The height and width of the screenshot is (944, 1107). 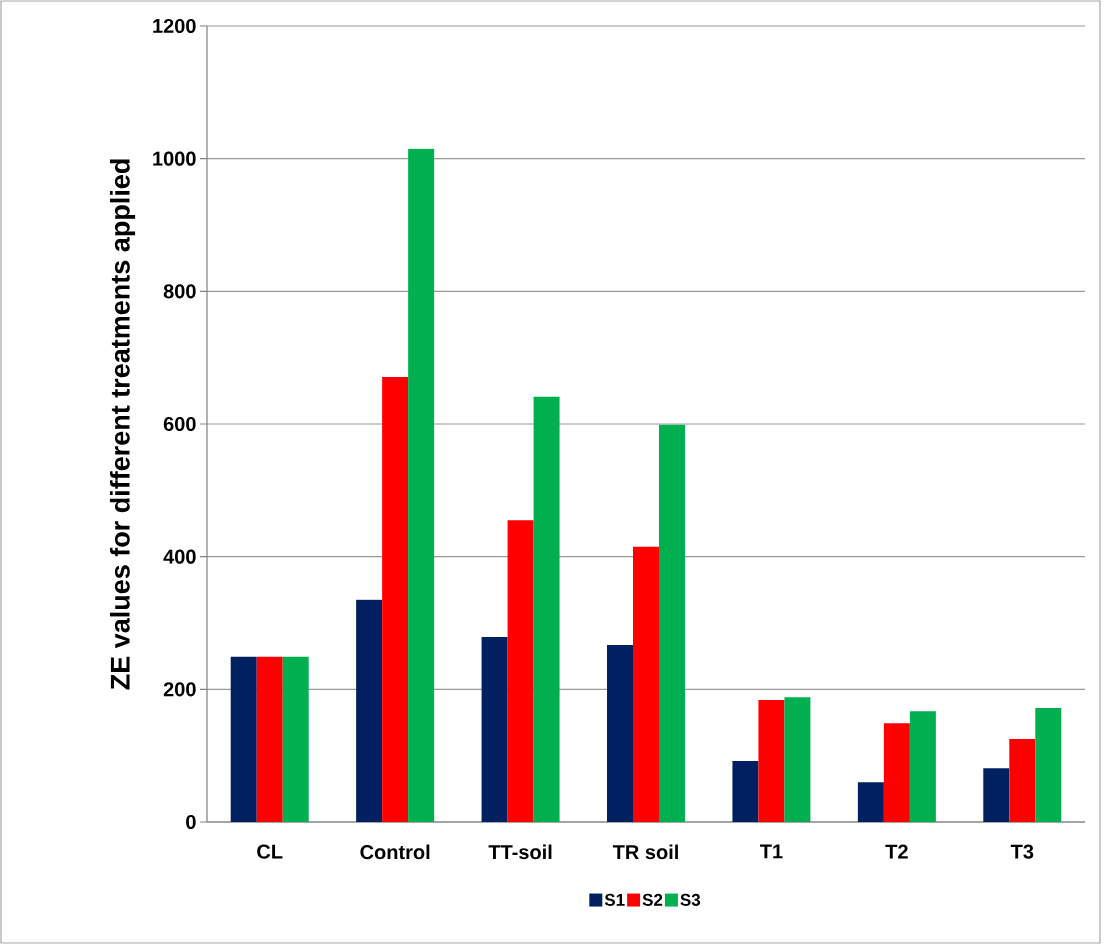 What do you see at coordinates (1022, 851) in the screenshot?
I see `x-tick-label: T3` at bounding box center [1022, 851].